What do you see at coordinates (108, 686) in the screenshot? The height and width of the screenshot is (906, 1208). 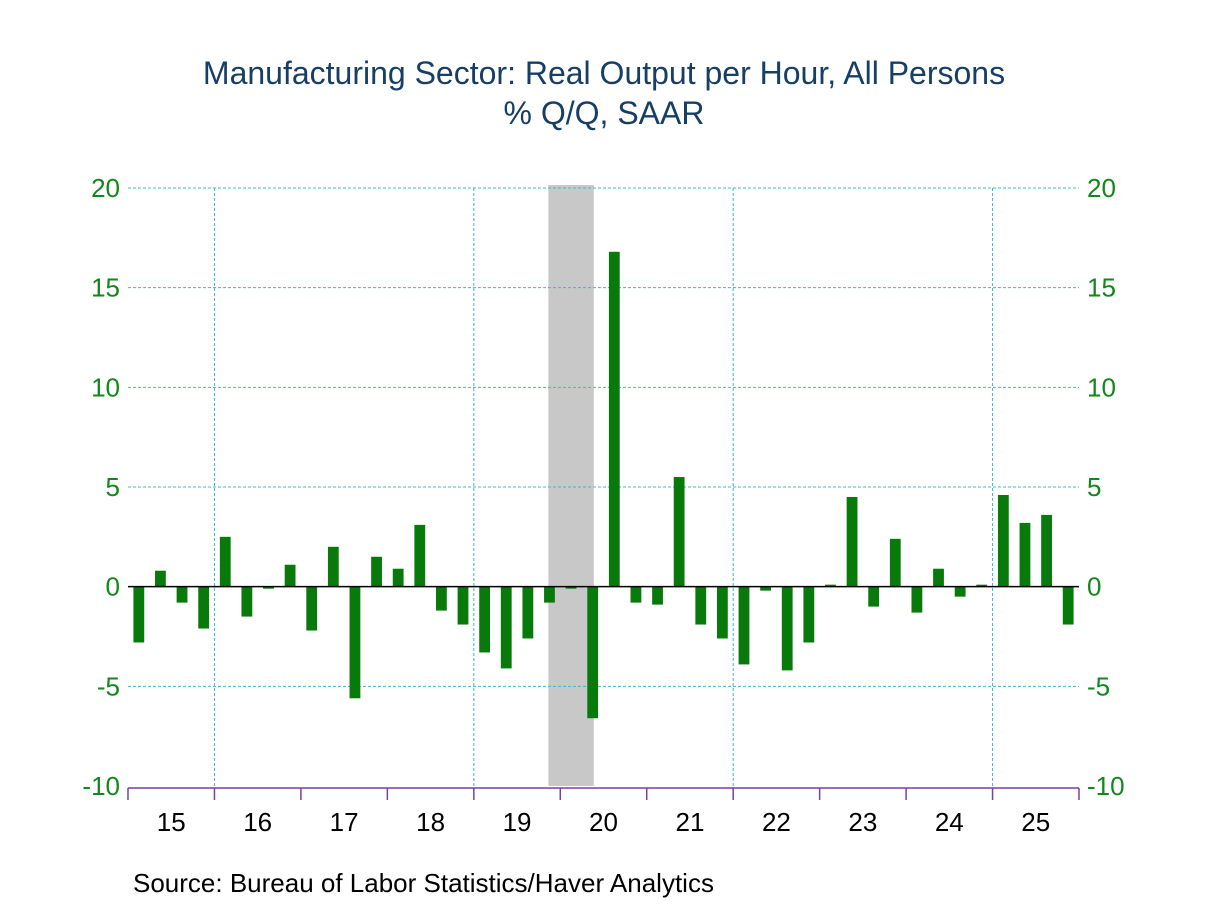 I see `y-tick-label-left: -5` at bounding box center [108, 686].